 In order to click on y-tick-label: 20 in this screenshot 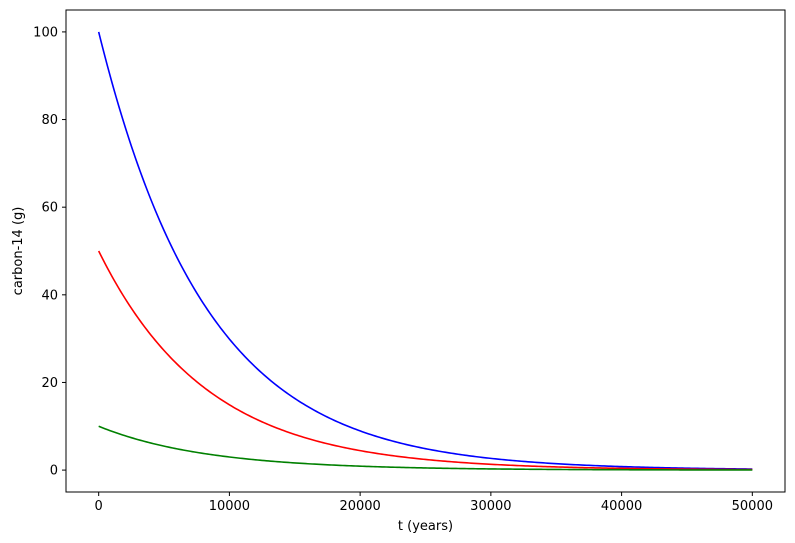, I will do `click(49, 383)`.